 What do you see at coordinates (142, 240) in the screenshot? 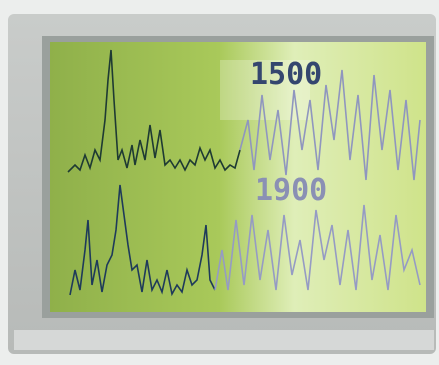
I see `waveform-bottom` at bounding box center [142, 240].